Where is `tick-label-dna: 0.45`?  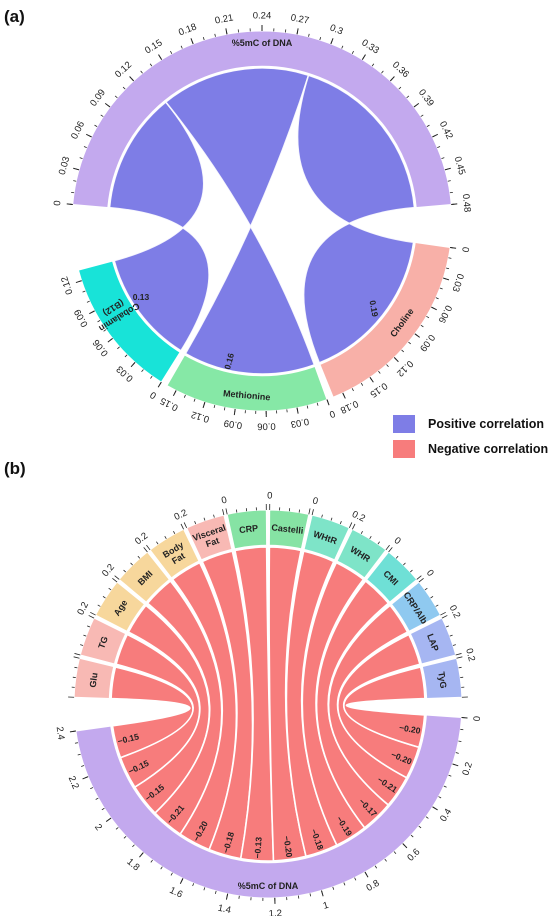
tick-label-dna: 0.45 is located at coordinates (460, 165).